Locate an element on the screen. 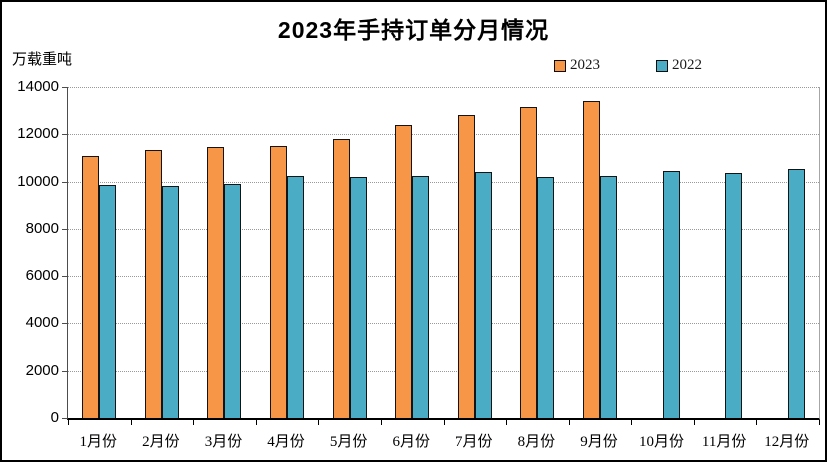 This screenshot has height=462, width=827. bar-2022-10月份 is located at coordinates (671, 294).